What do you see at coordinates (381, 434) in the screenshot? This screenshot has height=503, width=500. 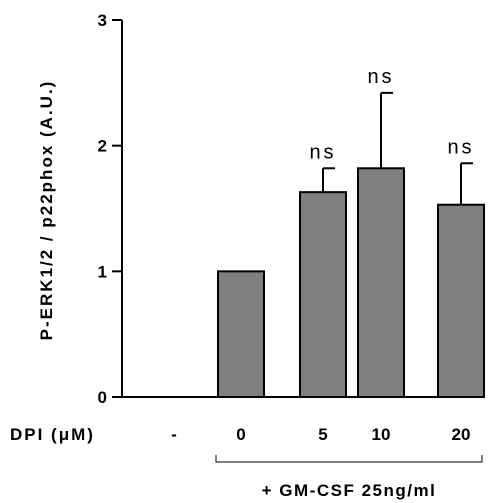 I see `x-tick-label: 10` at bounding box center [381, 434].